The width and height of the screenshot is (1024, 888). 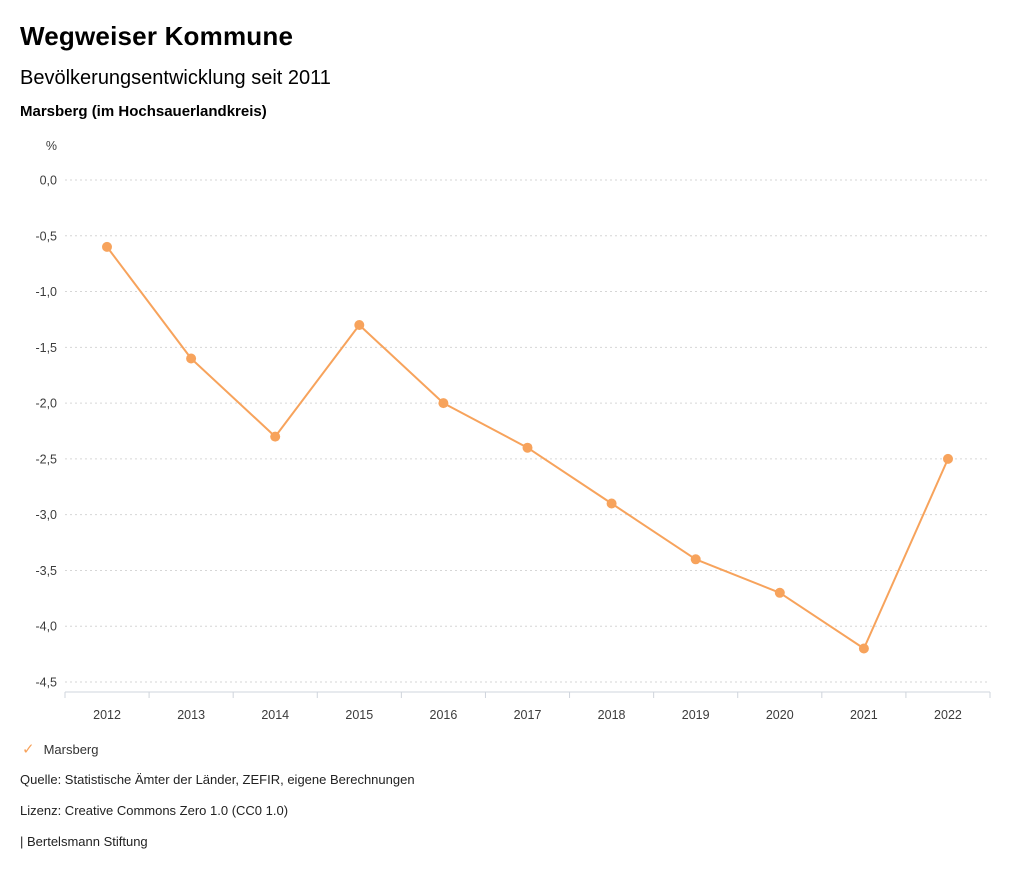 What do you see at coordinates (71, 750) in the screenshot?
I see `legend-label: Marsberg` at bounding box center [71, 750].